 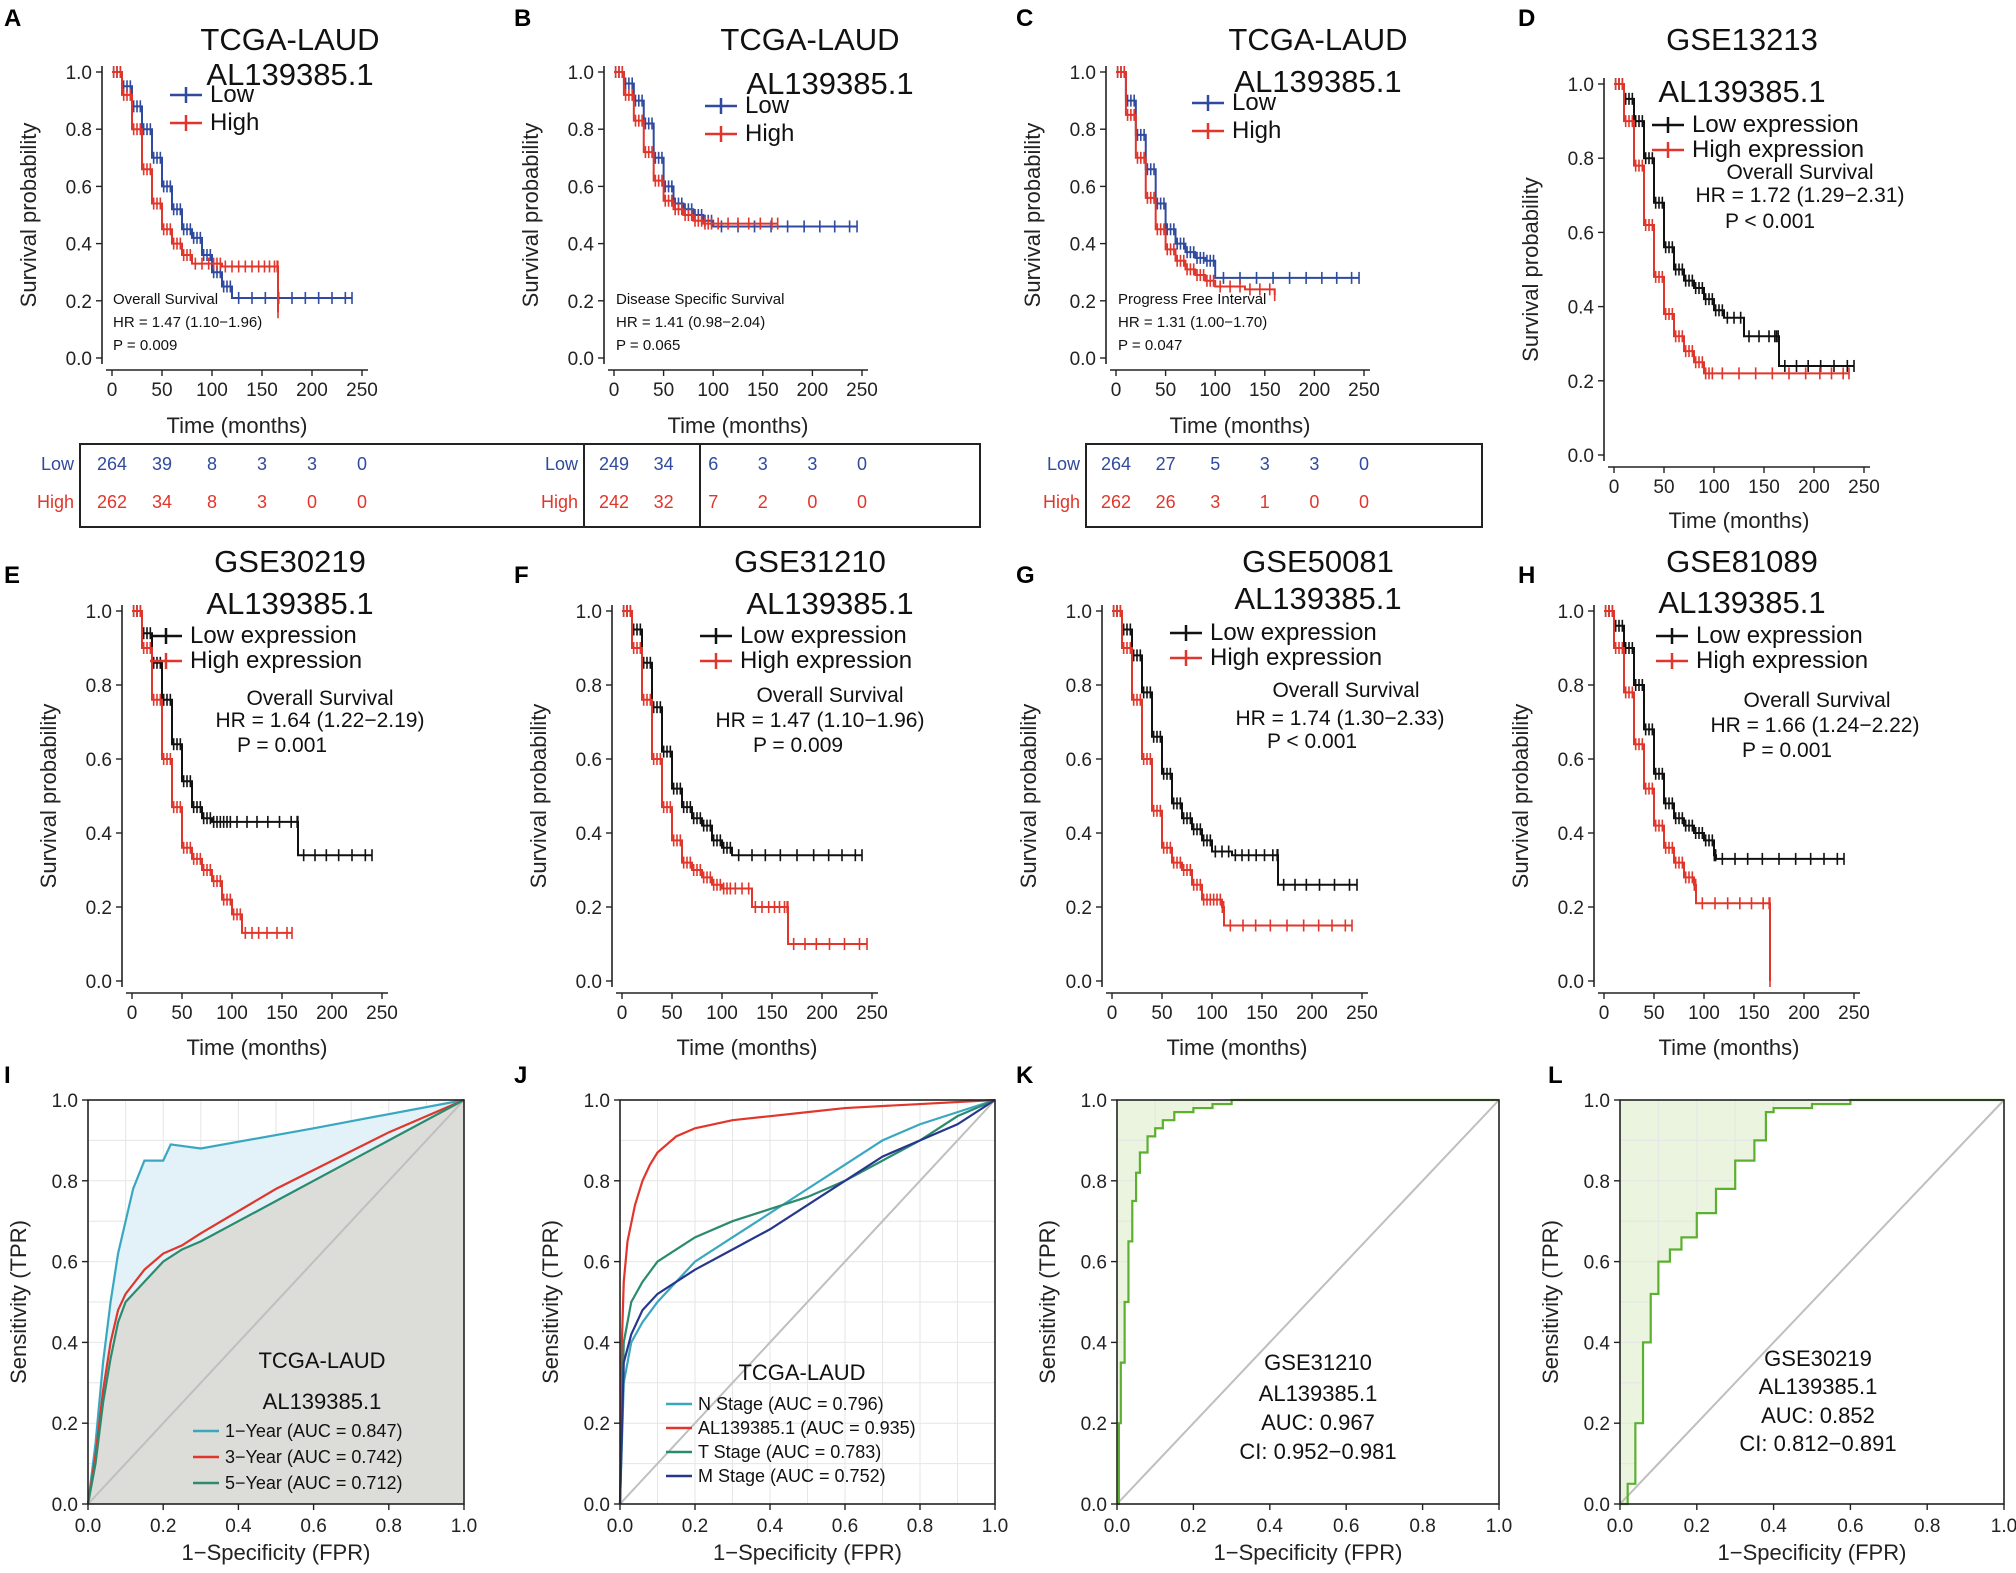 I want to click on risk-value: 249, so click(x=614, y=464).